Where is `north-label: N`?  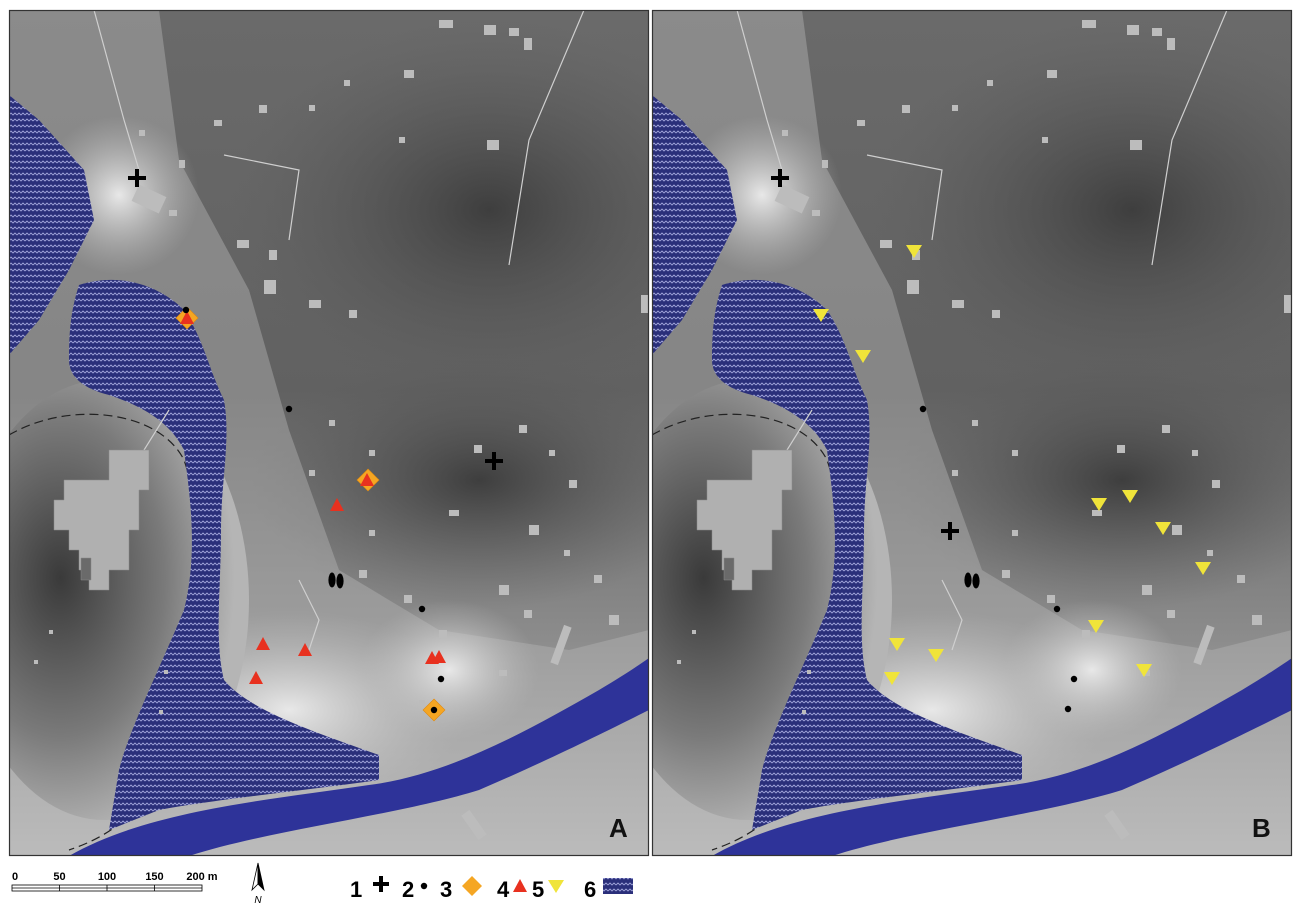
north-label: N is located at coordinates (258, 900).